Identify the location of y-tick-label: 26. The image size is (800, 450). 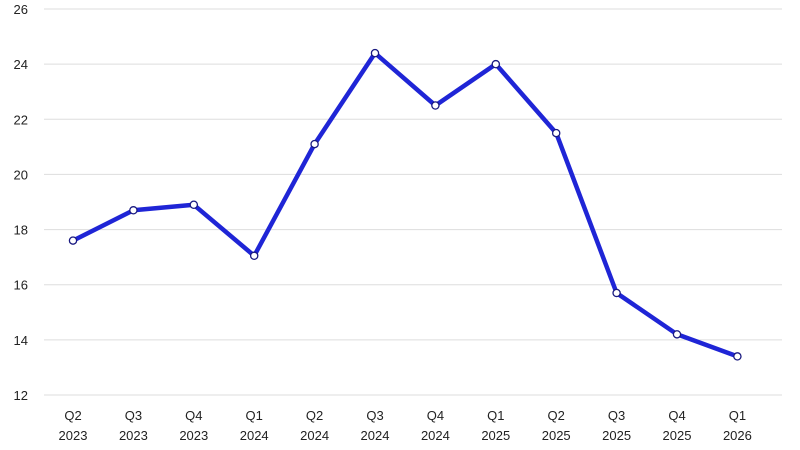
(21, 9).